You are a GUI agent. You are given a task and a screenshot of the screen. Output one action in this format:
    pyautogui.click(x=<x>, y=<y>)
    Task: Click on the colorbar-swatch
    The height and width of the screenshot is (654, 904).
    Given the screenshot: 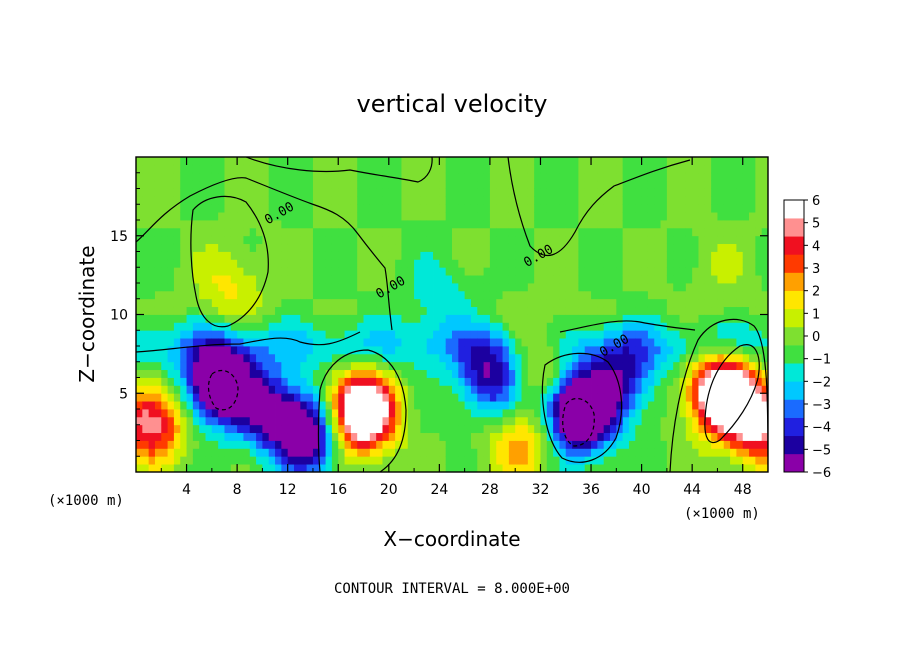 What is the action you would take?
    pyautogui.click(x=794, y=227)
    